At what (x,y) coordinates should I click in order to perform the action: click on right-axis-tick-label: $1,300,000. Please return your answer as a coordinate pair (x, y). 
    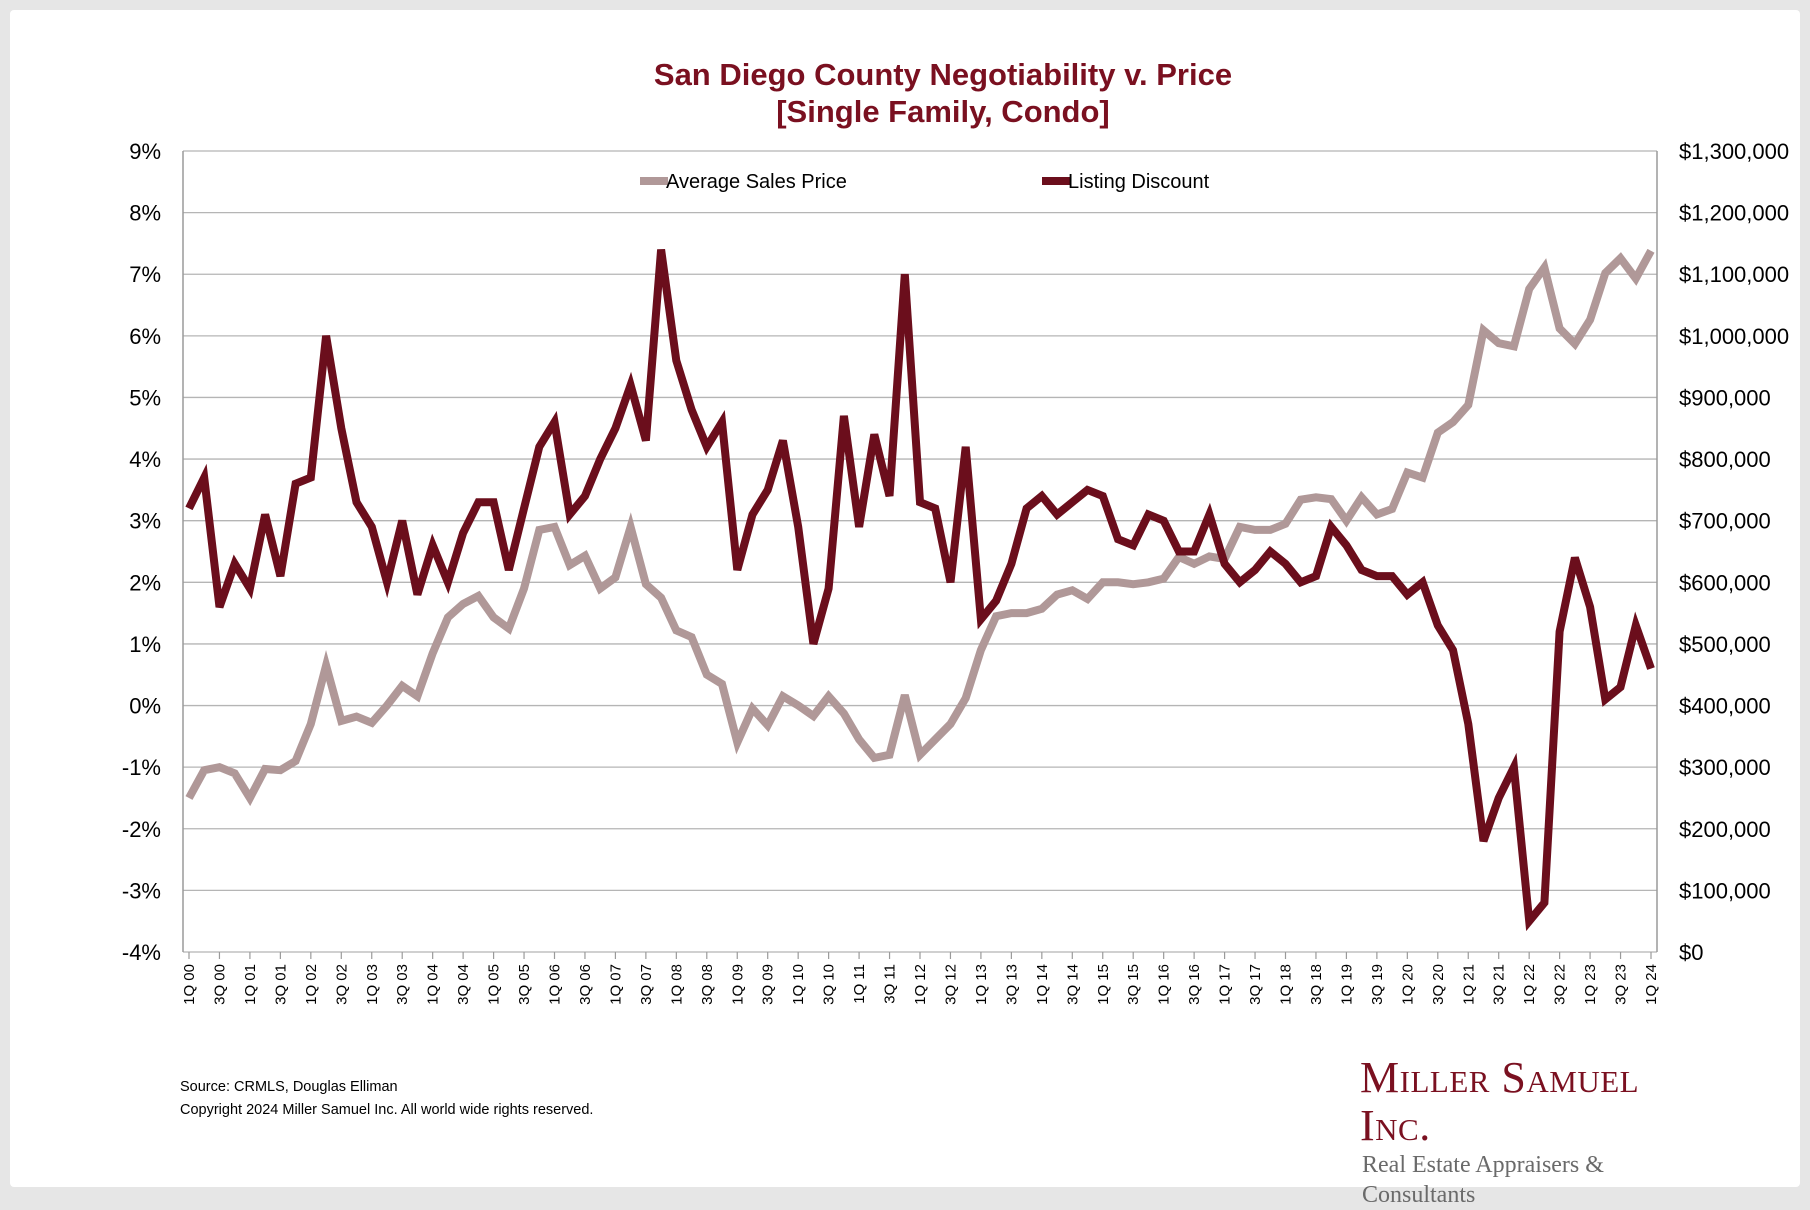
    Looking at the image, I should click on (1734, 151).